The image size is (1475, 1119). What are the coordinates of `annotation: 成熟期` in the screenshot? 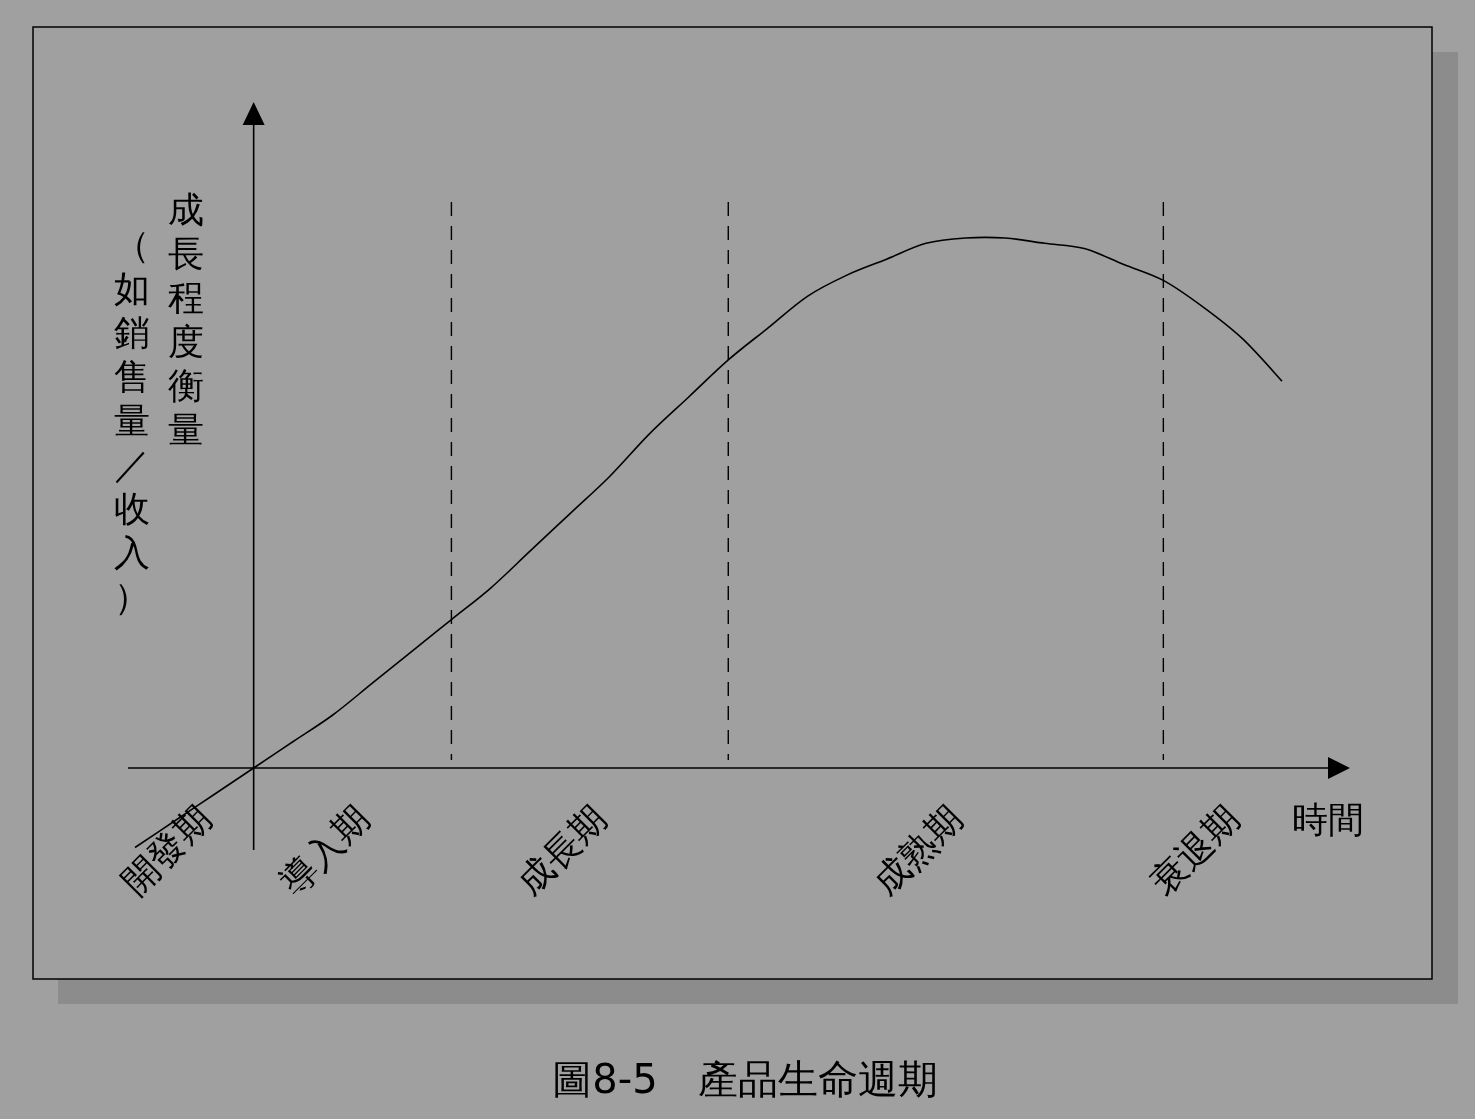 It's located at (918, 850).